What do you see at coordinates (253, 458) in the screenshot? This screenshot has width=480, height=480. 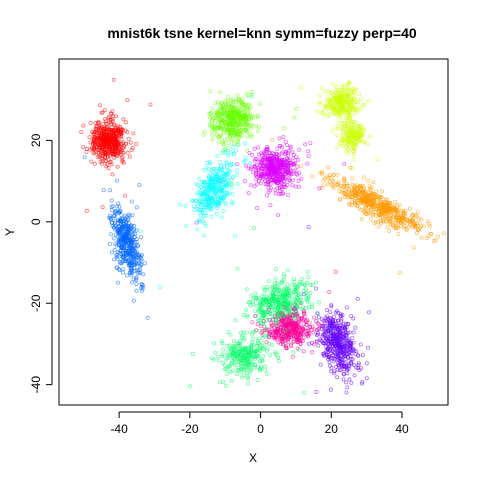 I see `x-axis-label: X` at bounding box center [253, 458].